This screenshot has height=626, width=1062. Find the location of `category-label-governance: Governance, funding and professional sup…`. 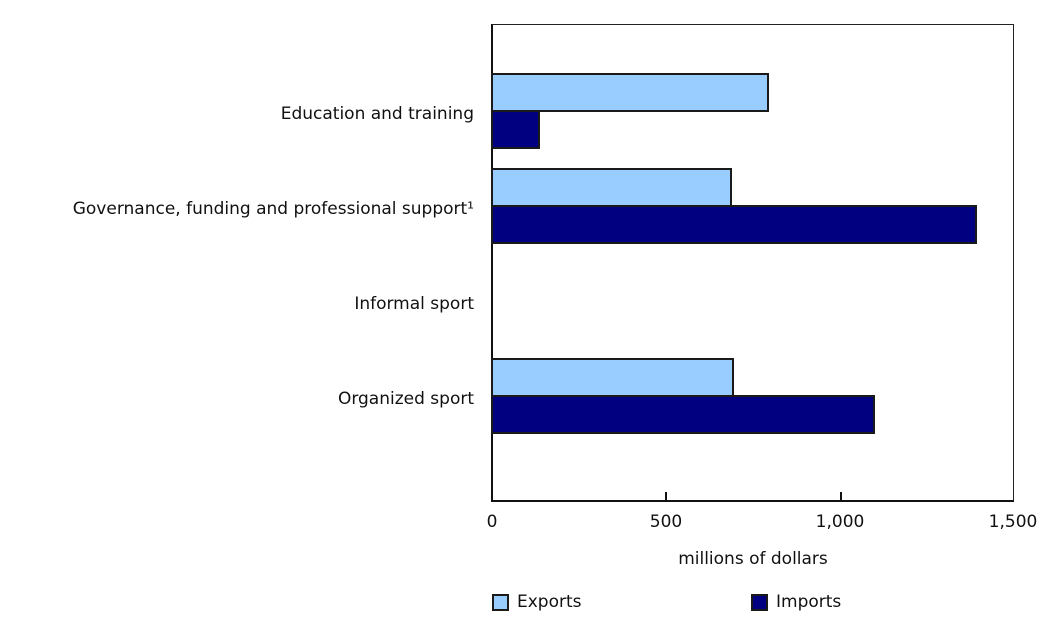

category-label-governance: Governance, funding and professional sup… is located at coordinates (273, 209).